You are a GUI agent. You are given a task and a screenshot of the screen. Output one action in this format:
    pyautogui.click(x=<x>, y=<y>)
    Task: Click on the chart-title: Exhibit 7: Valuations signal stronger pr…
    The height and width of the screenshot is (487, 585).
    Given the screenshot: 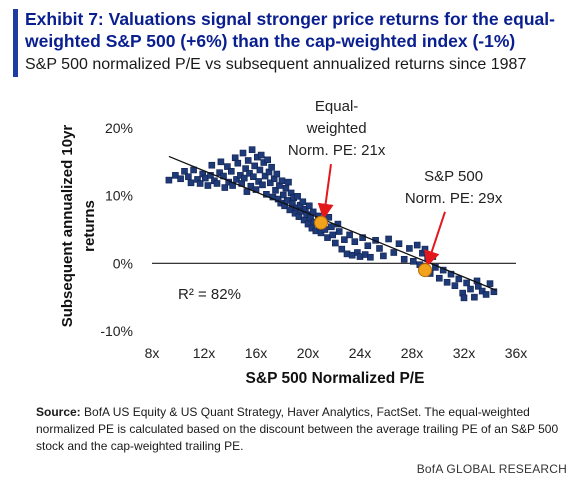 What is the action you would take?
    pyautogui.click(x=290, y=30)
    